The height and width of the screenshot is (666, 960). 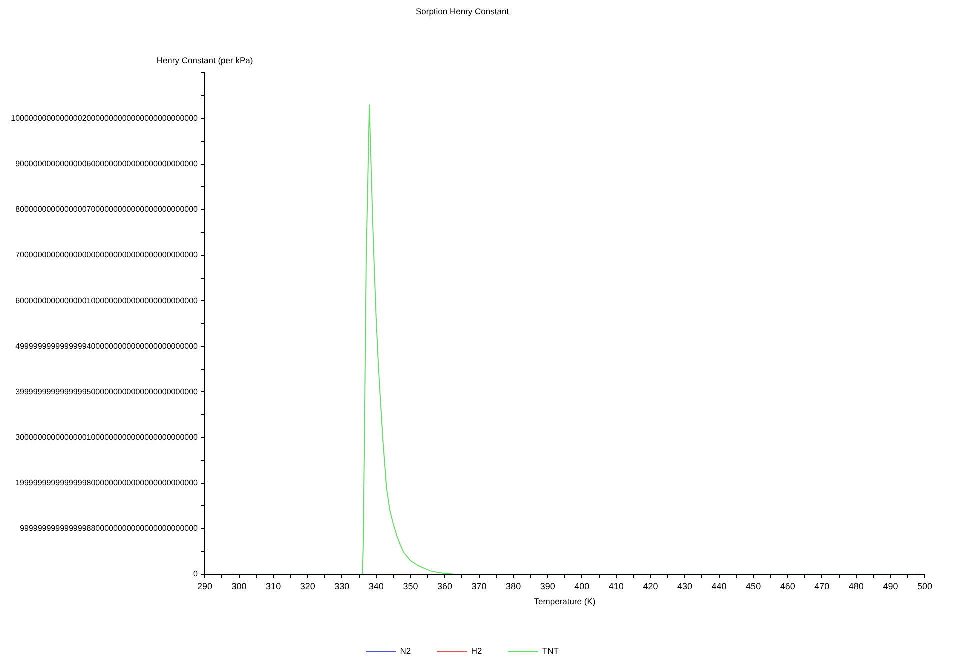 I want to click on x-tick-label: 430, so click(x=685, y=586).